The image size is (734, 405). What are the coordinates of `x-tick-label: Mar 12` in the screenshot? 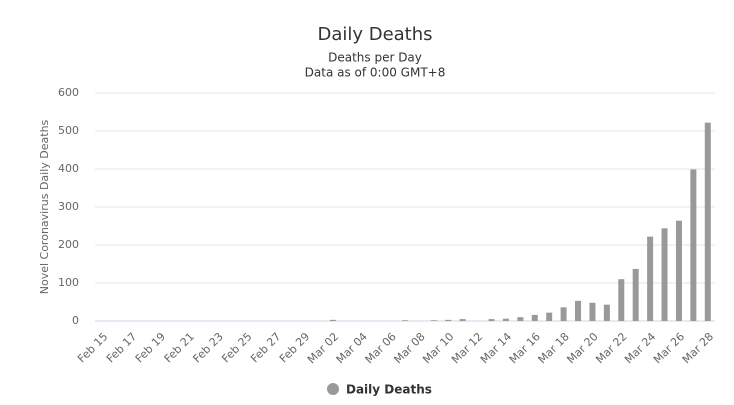 It's located at (467, 348).